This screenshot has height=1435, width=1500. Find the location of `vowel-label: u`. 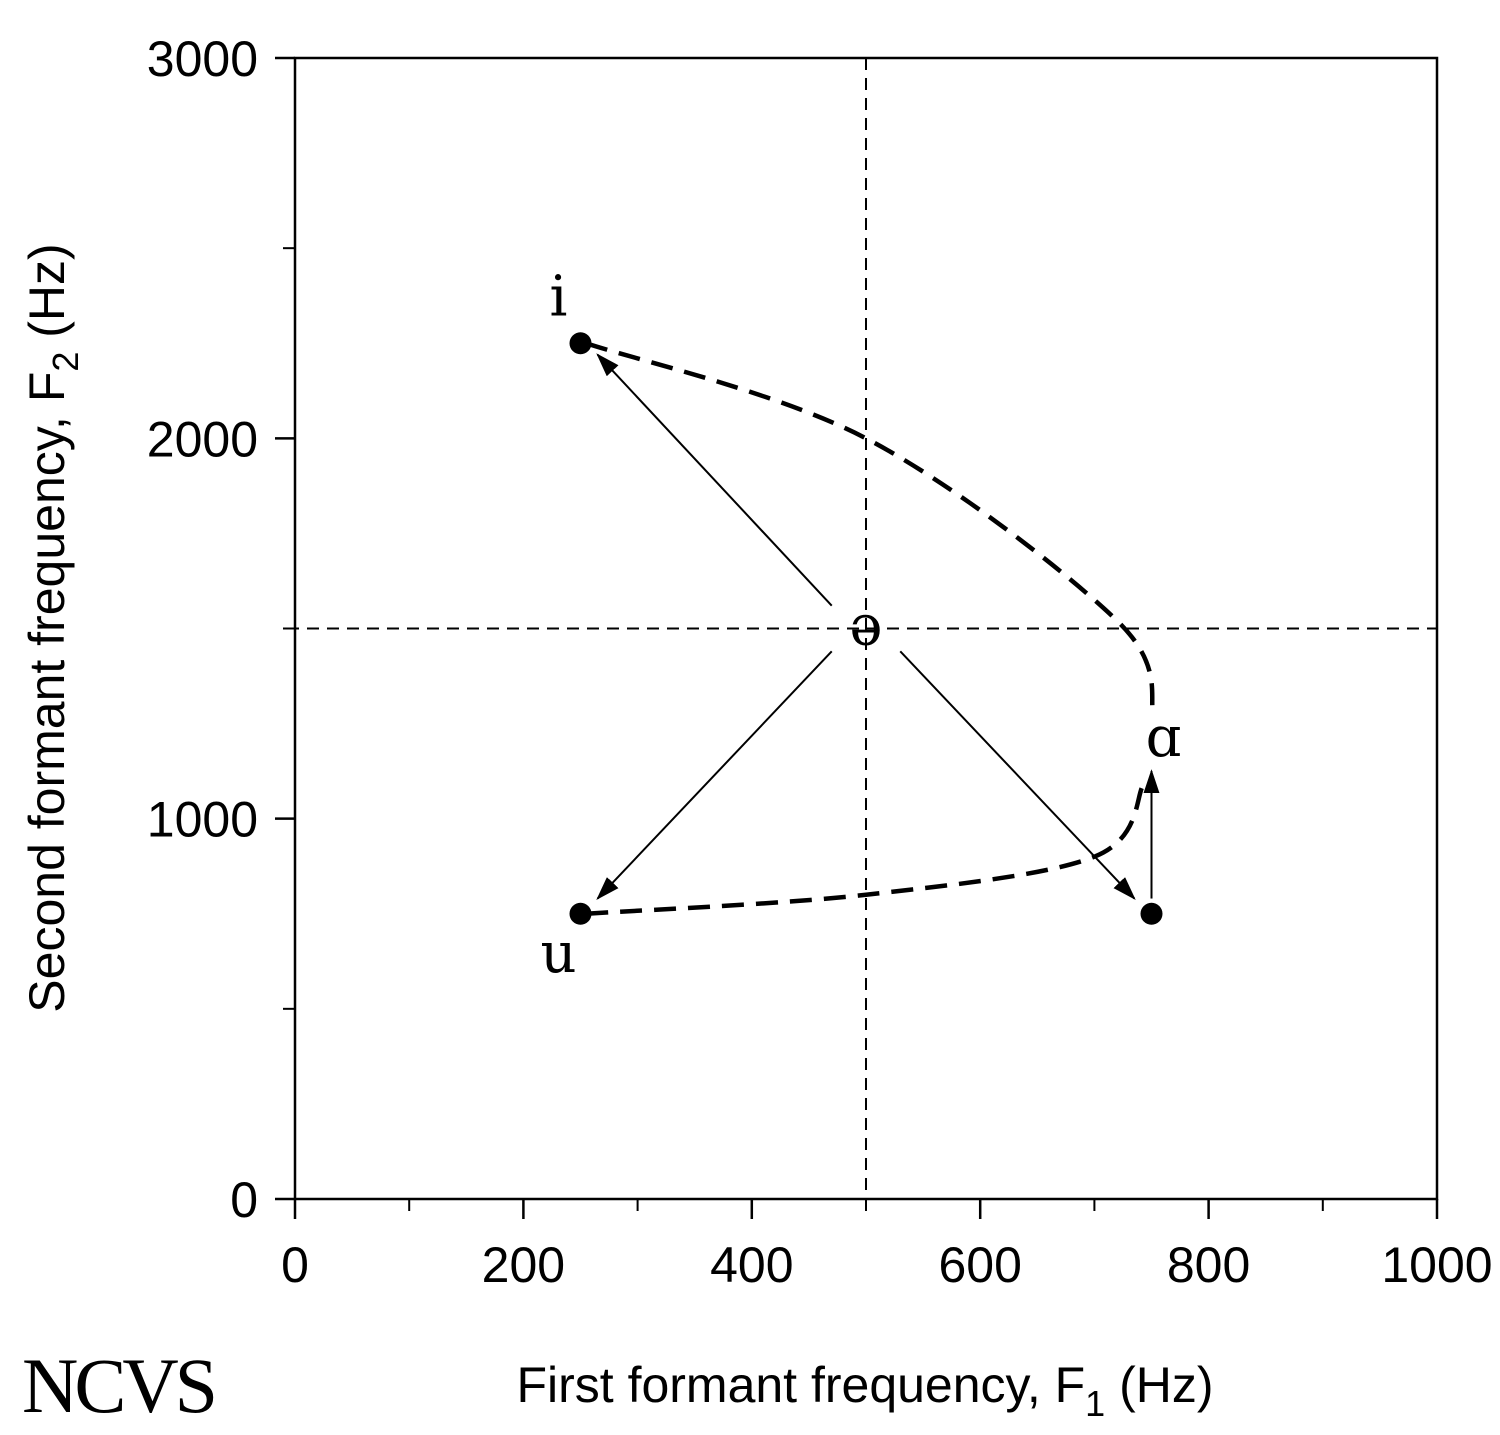

vowel-label: u is located at coordinates (558, 953).